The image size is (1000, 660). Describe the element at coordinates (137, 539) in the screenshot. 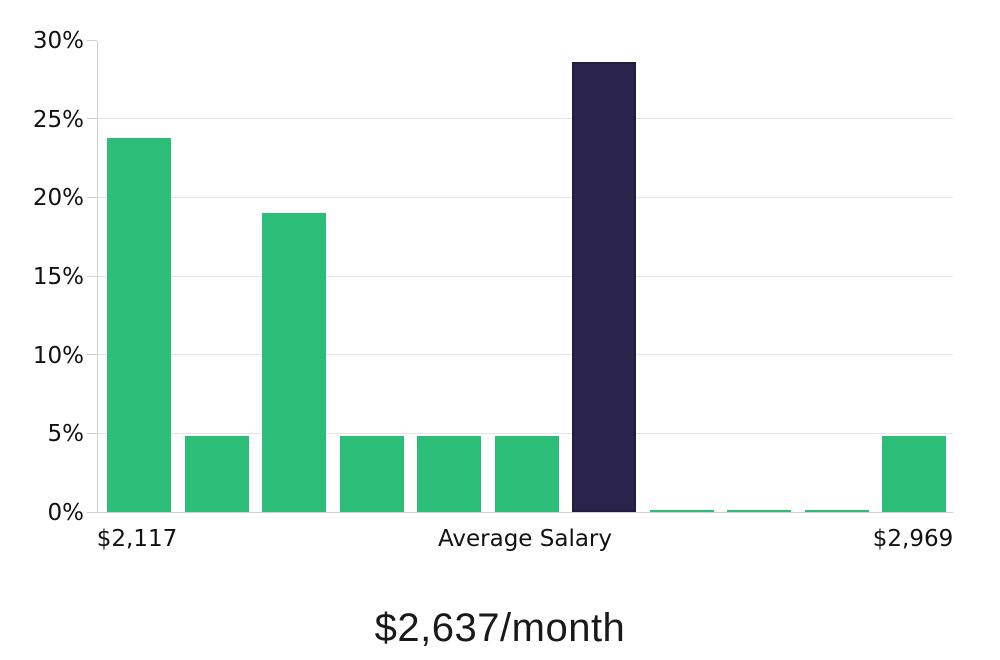

I see `x-label-min-salary: $2,117` at that location.